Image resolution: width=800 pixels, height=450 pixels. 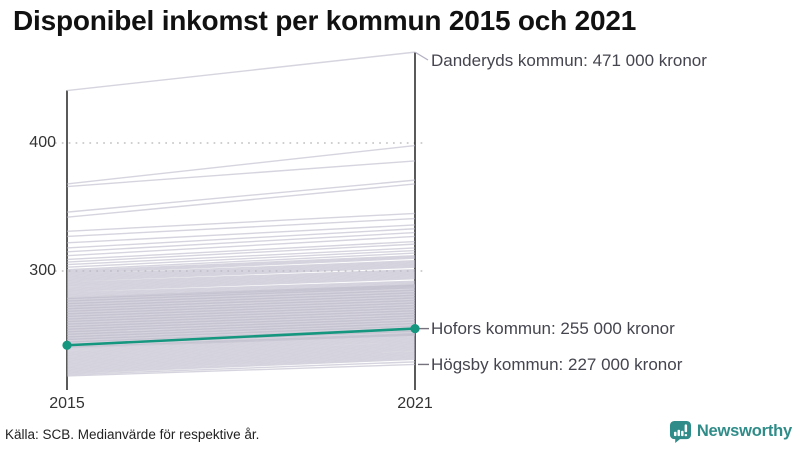 What do you see at coordinates (557, 364) in the screenshot?
I see `annotation-hogsby: Högsby kommun: 227 000 kronor` at bounding box center [557, 364].